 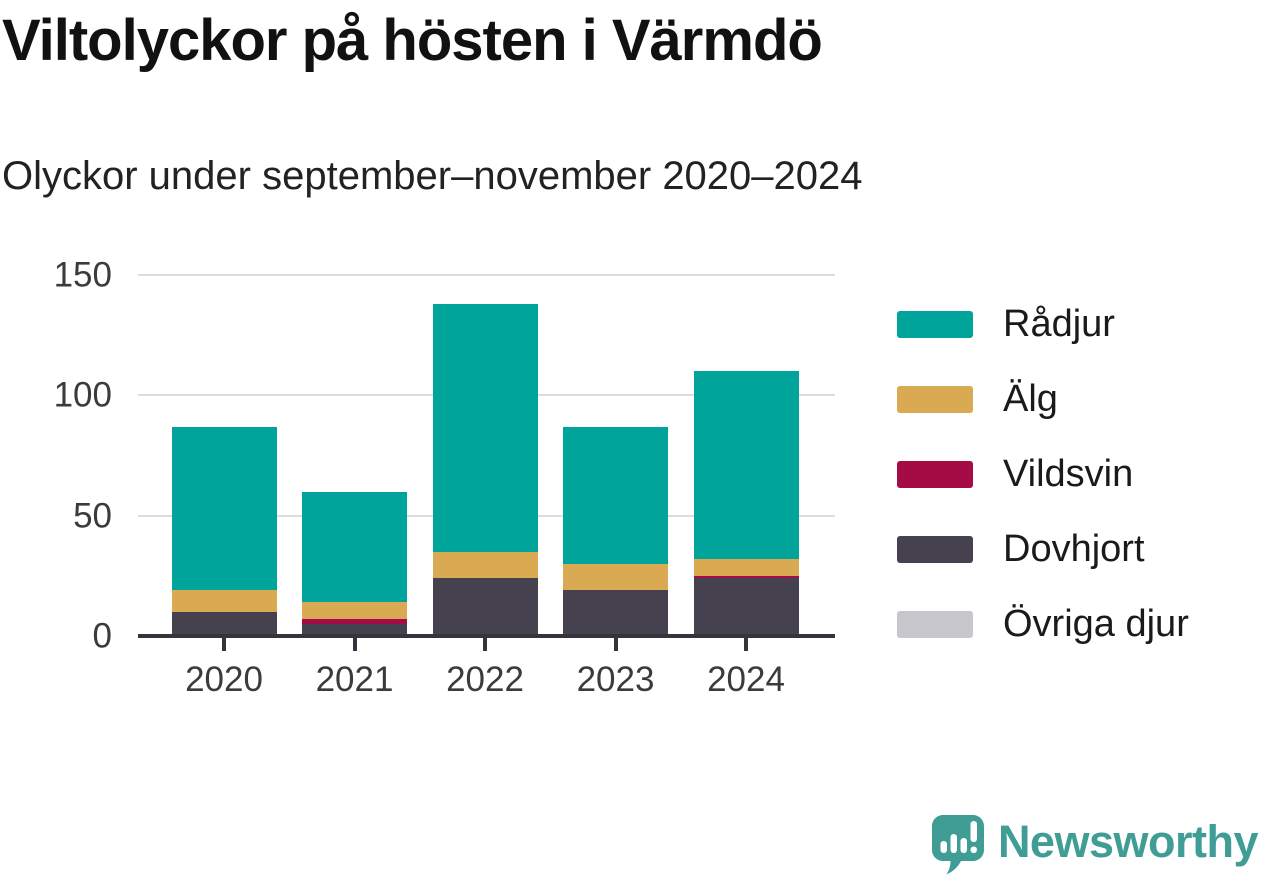 I want to click on x-axis-line, so click(x=486, y=636).